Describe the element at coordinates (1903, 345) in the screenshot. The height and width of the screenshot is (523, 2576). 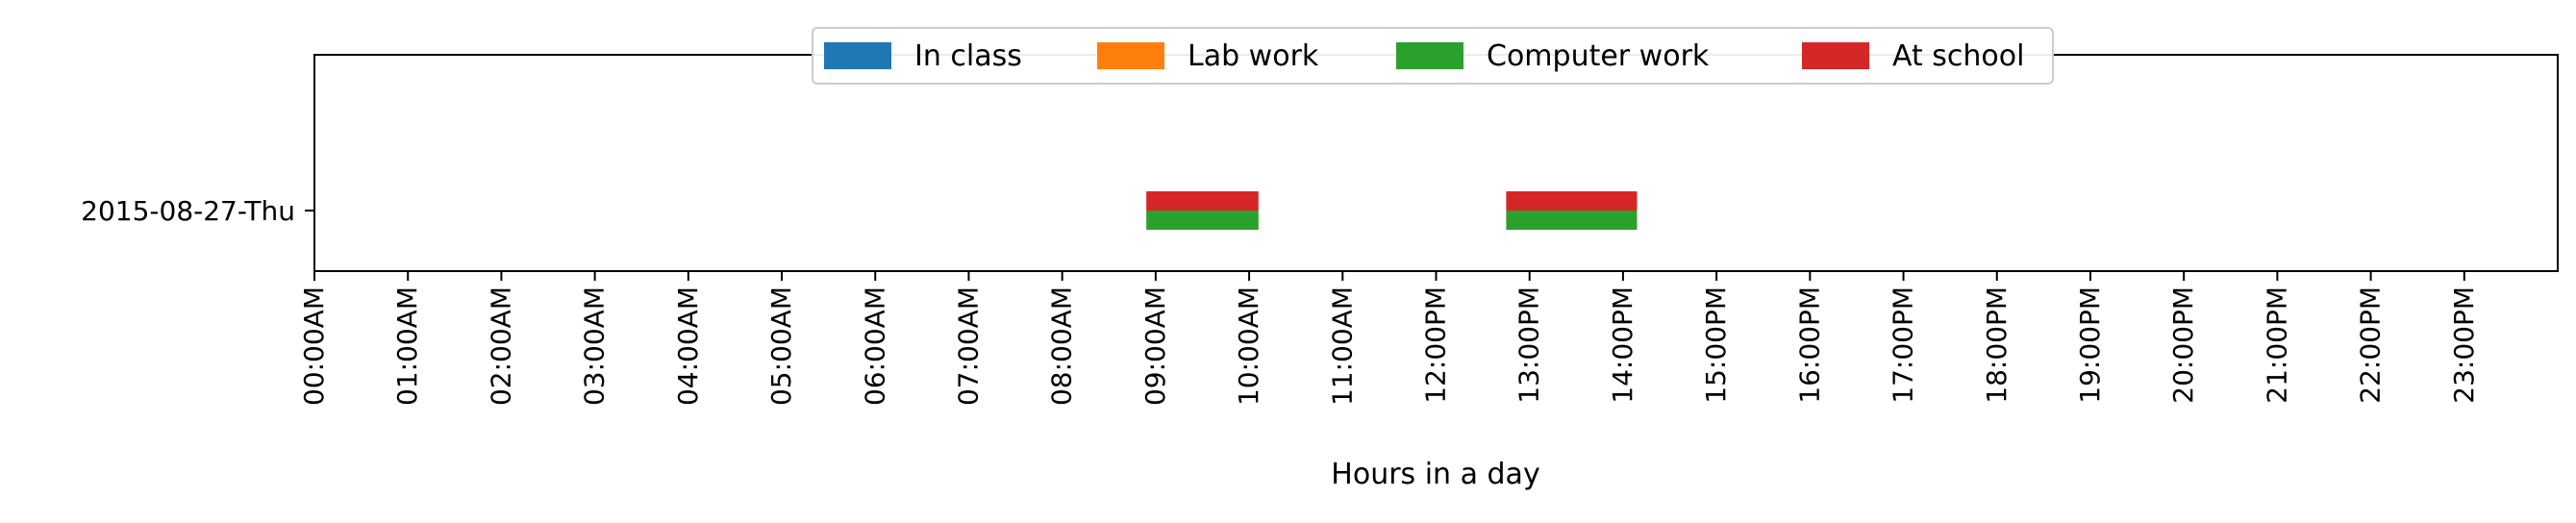
I see `x-tick-label: 17:00PM` at that location.